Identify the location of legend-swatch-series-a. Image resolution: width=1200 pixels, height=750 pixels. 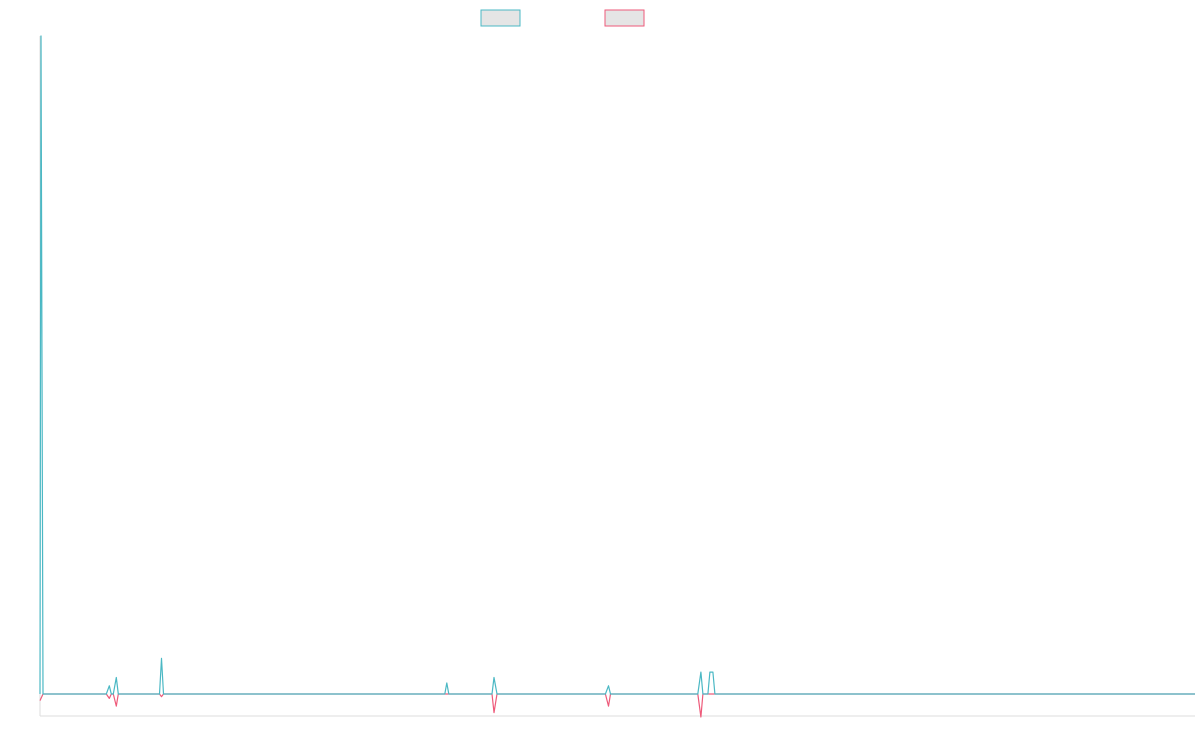
(500, 18).